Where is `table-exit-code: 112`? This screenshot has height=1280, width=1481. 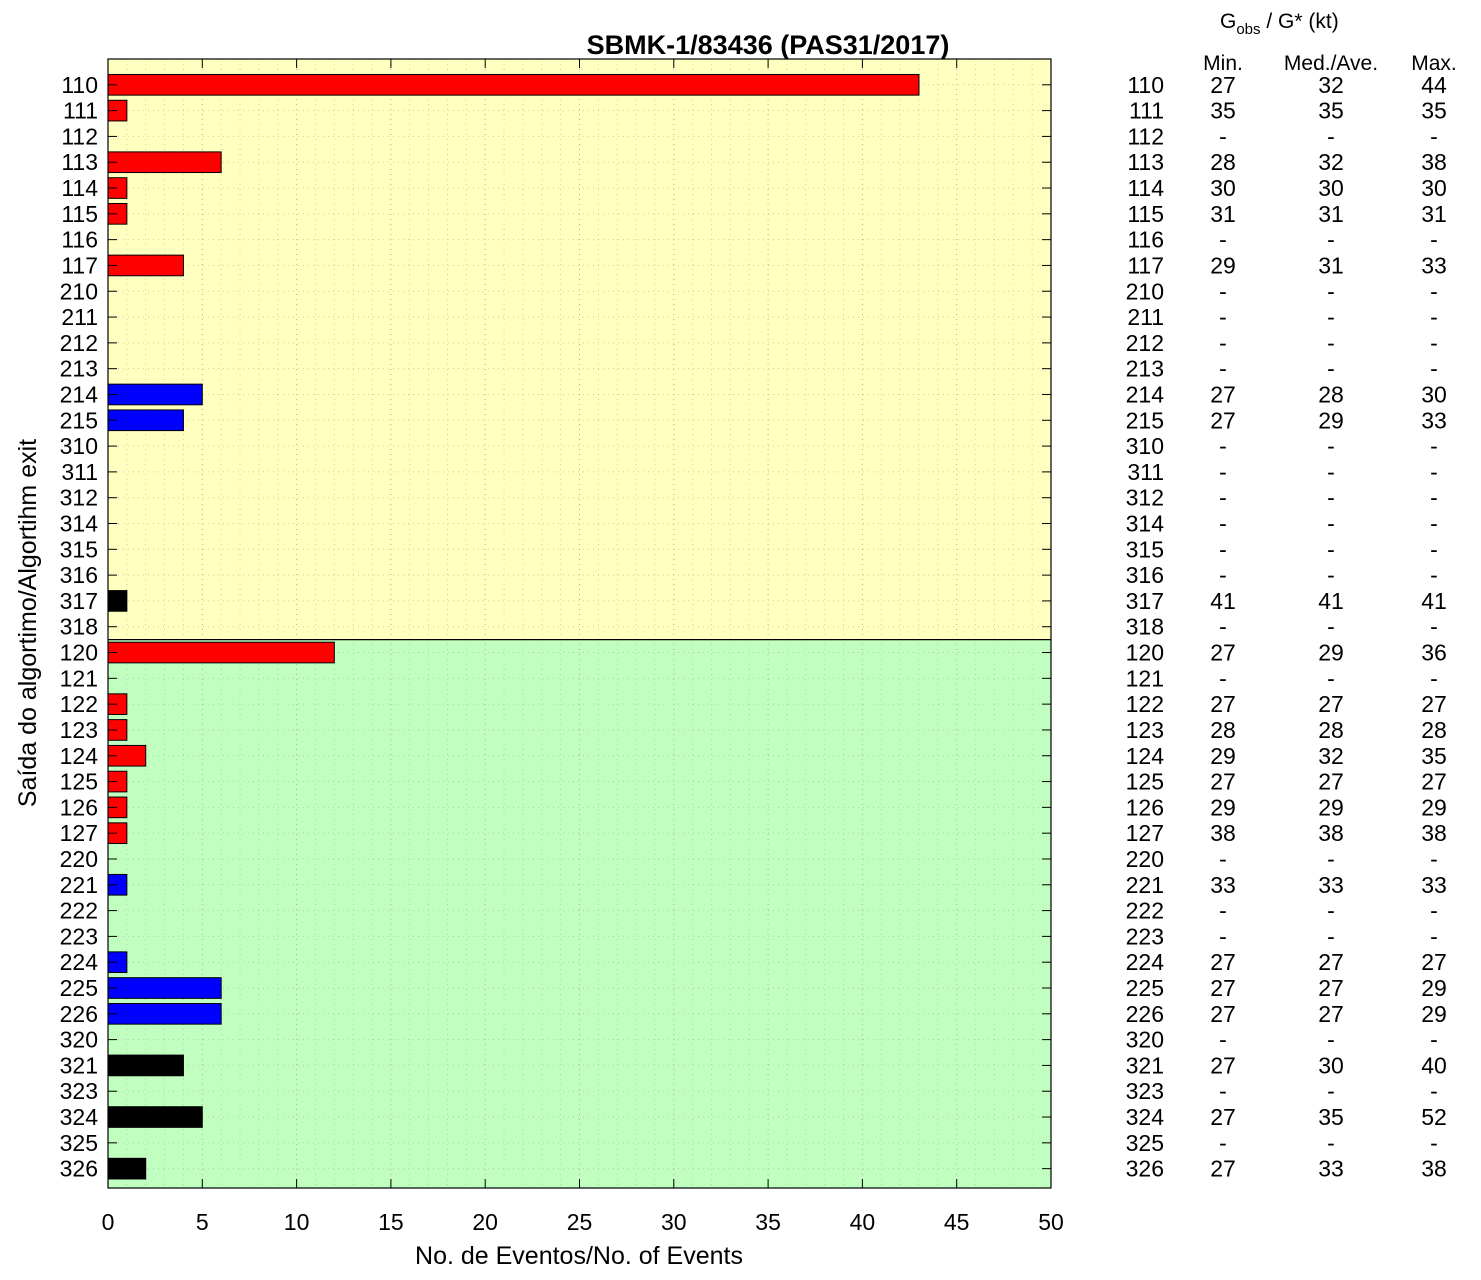
table-exit-code: 112 is located at coordinates (1145, 136).